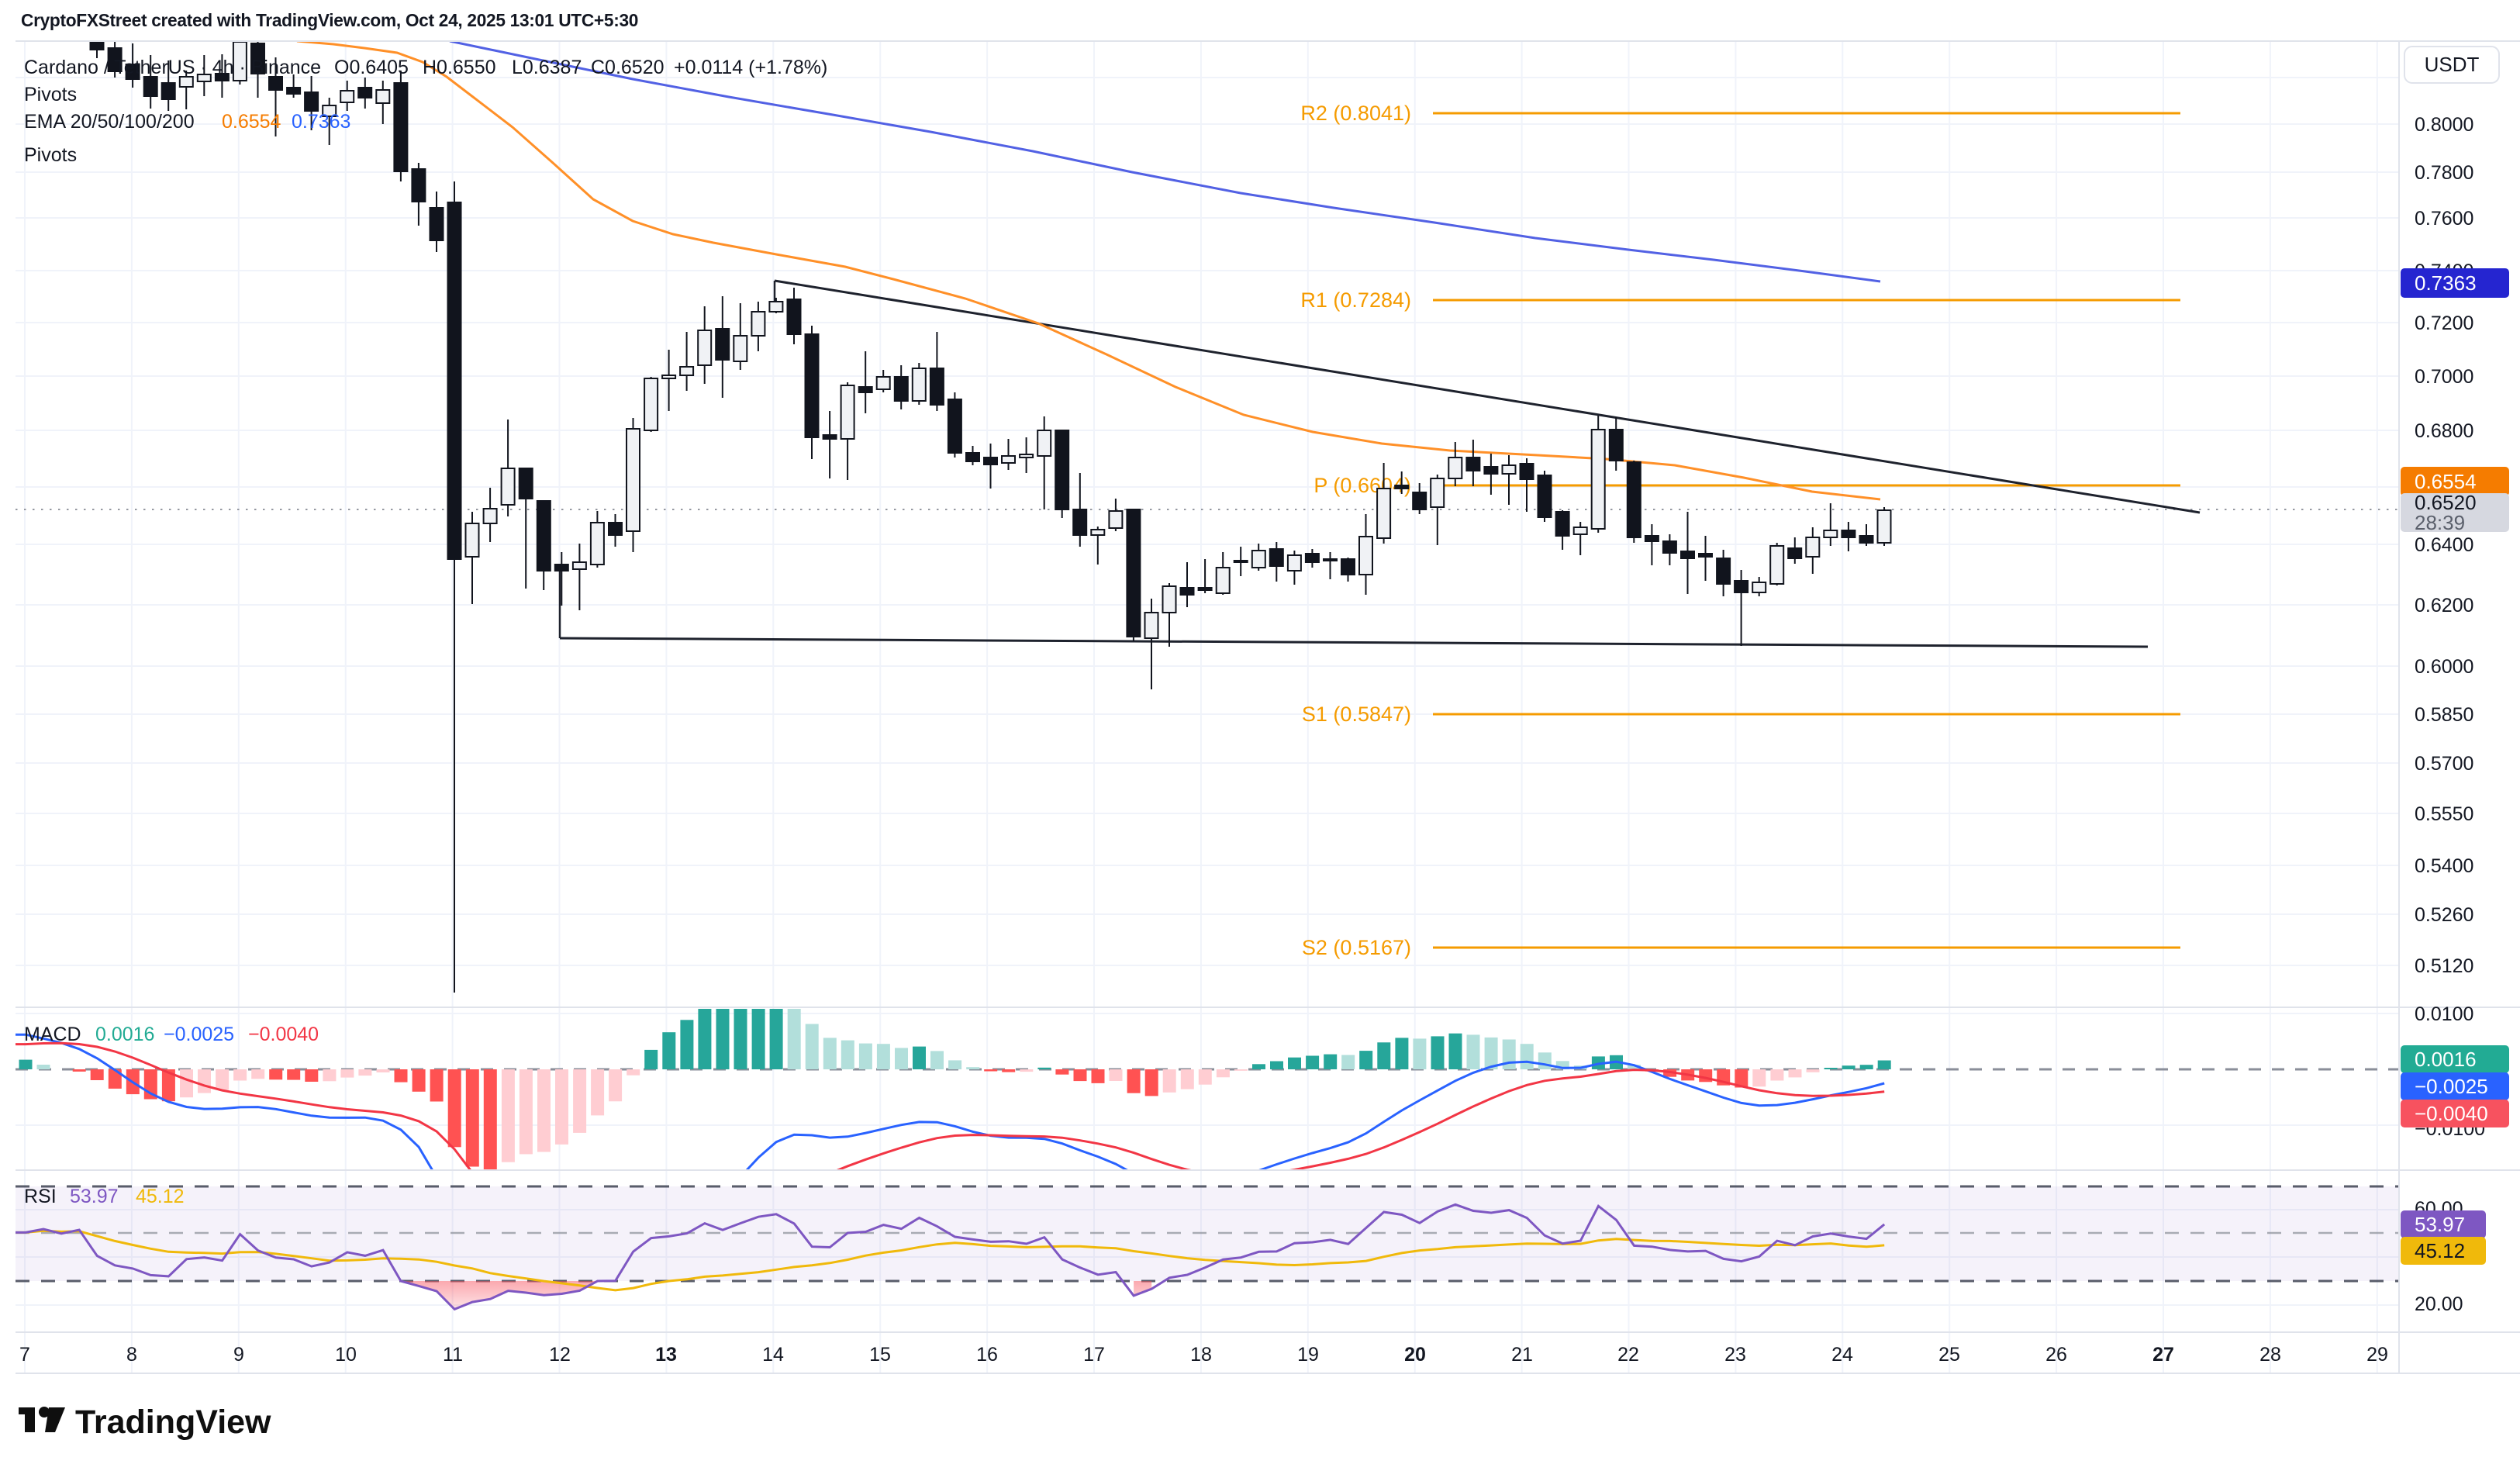 The height and width of the screenshot is (1471, 2520). What do you see at coordinates (2444, 323) in the screenshot?
I see `svg-text: 0.7200` at bounding box center [2444, 323].